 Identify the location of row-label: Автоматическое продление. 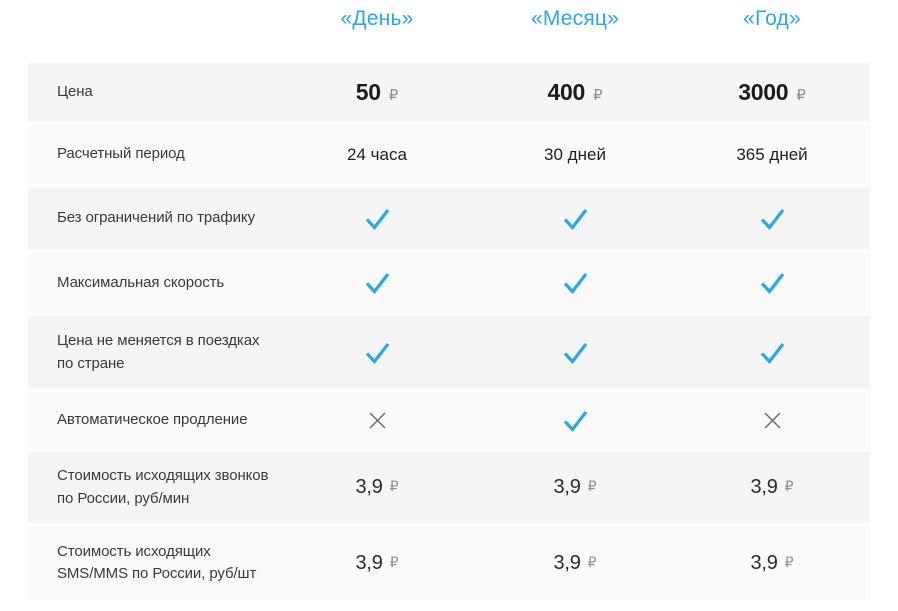
(152, 420).